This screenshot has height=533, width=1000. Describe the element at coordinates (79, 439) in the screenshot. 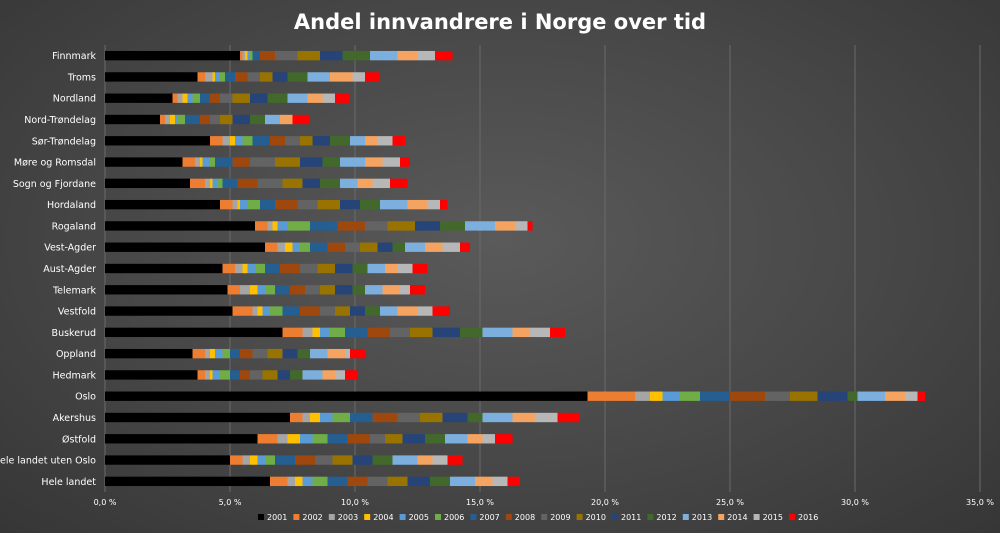

I see `category-label: Østfold` at that location.